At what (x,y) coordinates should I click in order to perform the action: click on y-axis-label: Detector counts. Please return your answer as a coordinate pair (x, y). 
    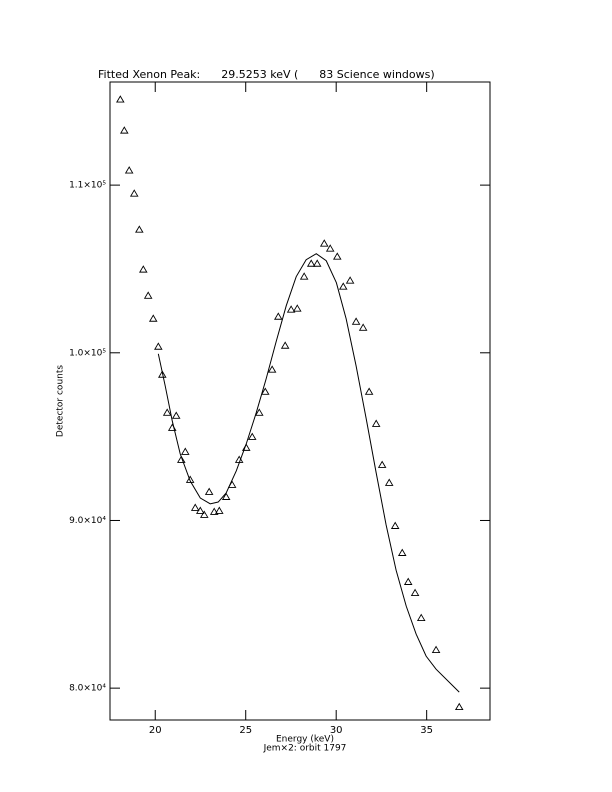
    Looking at the image, I should click on (61, 401).